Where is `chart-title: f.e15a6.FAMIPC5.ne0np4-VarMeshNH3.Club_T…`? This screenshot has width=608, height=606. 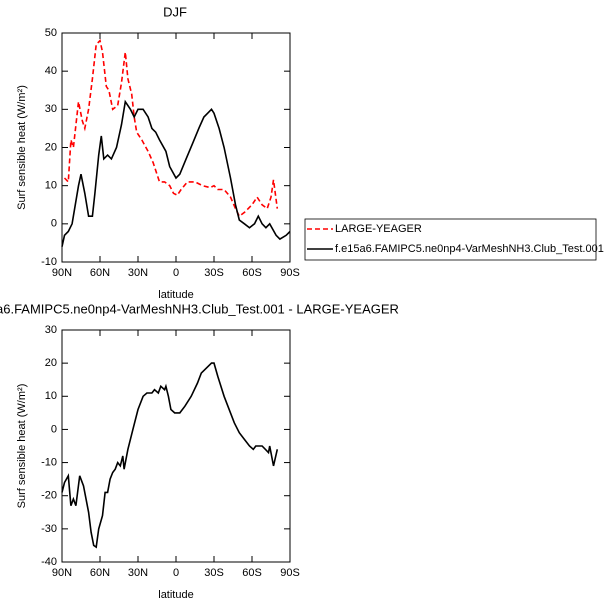 chart-title: f.e15a6.FAMIPC5.ne0np4-VarMeshNH3.Club_T… is located at coordinates (199, 308).